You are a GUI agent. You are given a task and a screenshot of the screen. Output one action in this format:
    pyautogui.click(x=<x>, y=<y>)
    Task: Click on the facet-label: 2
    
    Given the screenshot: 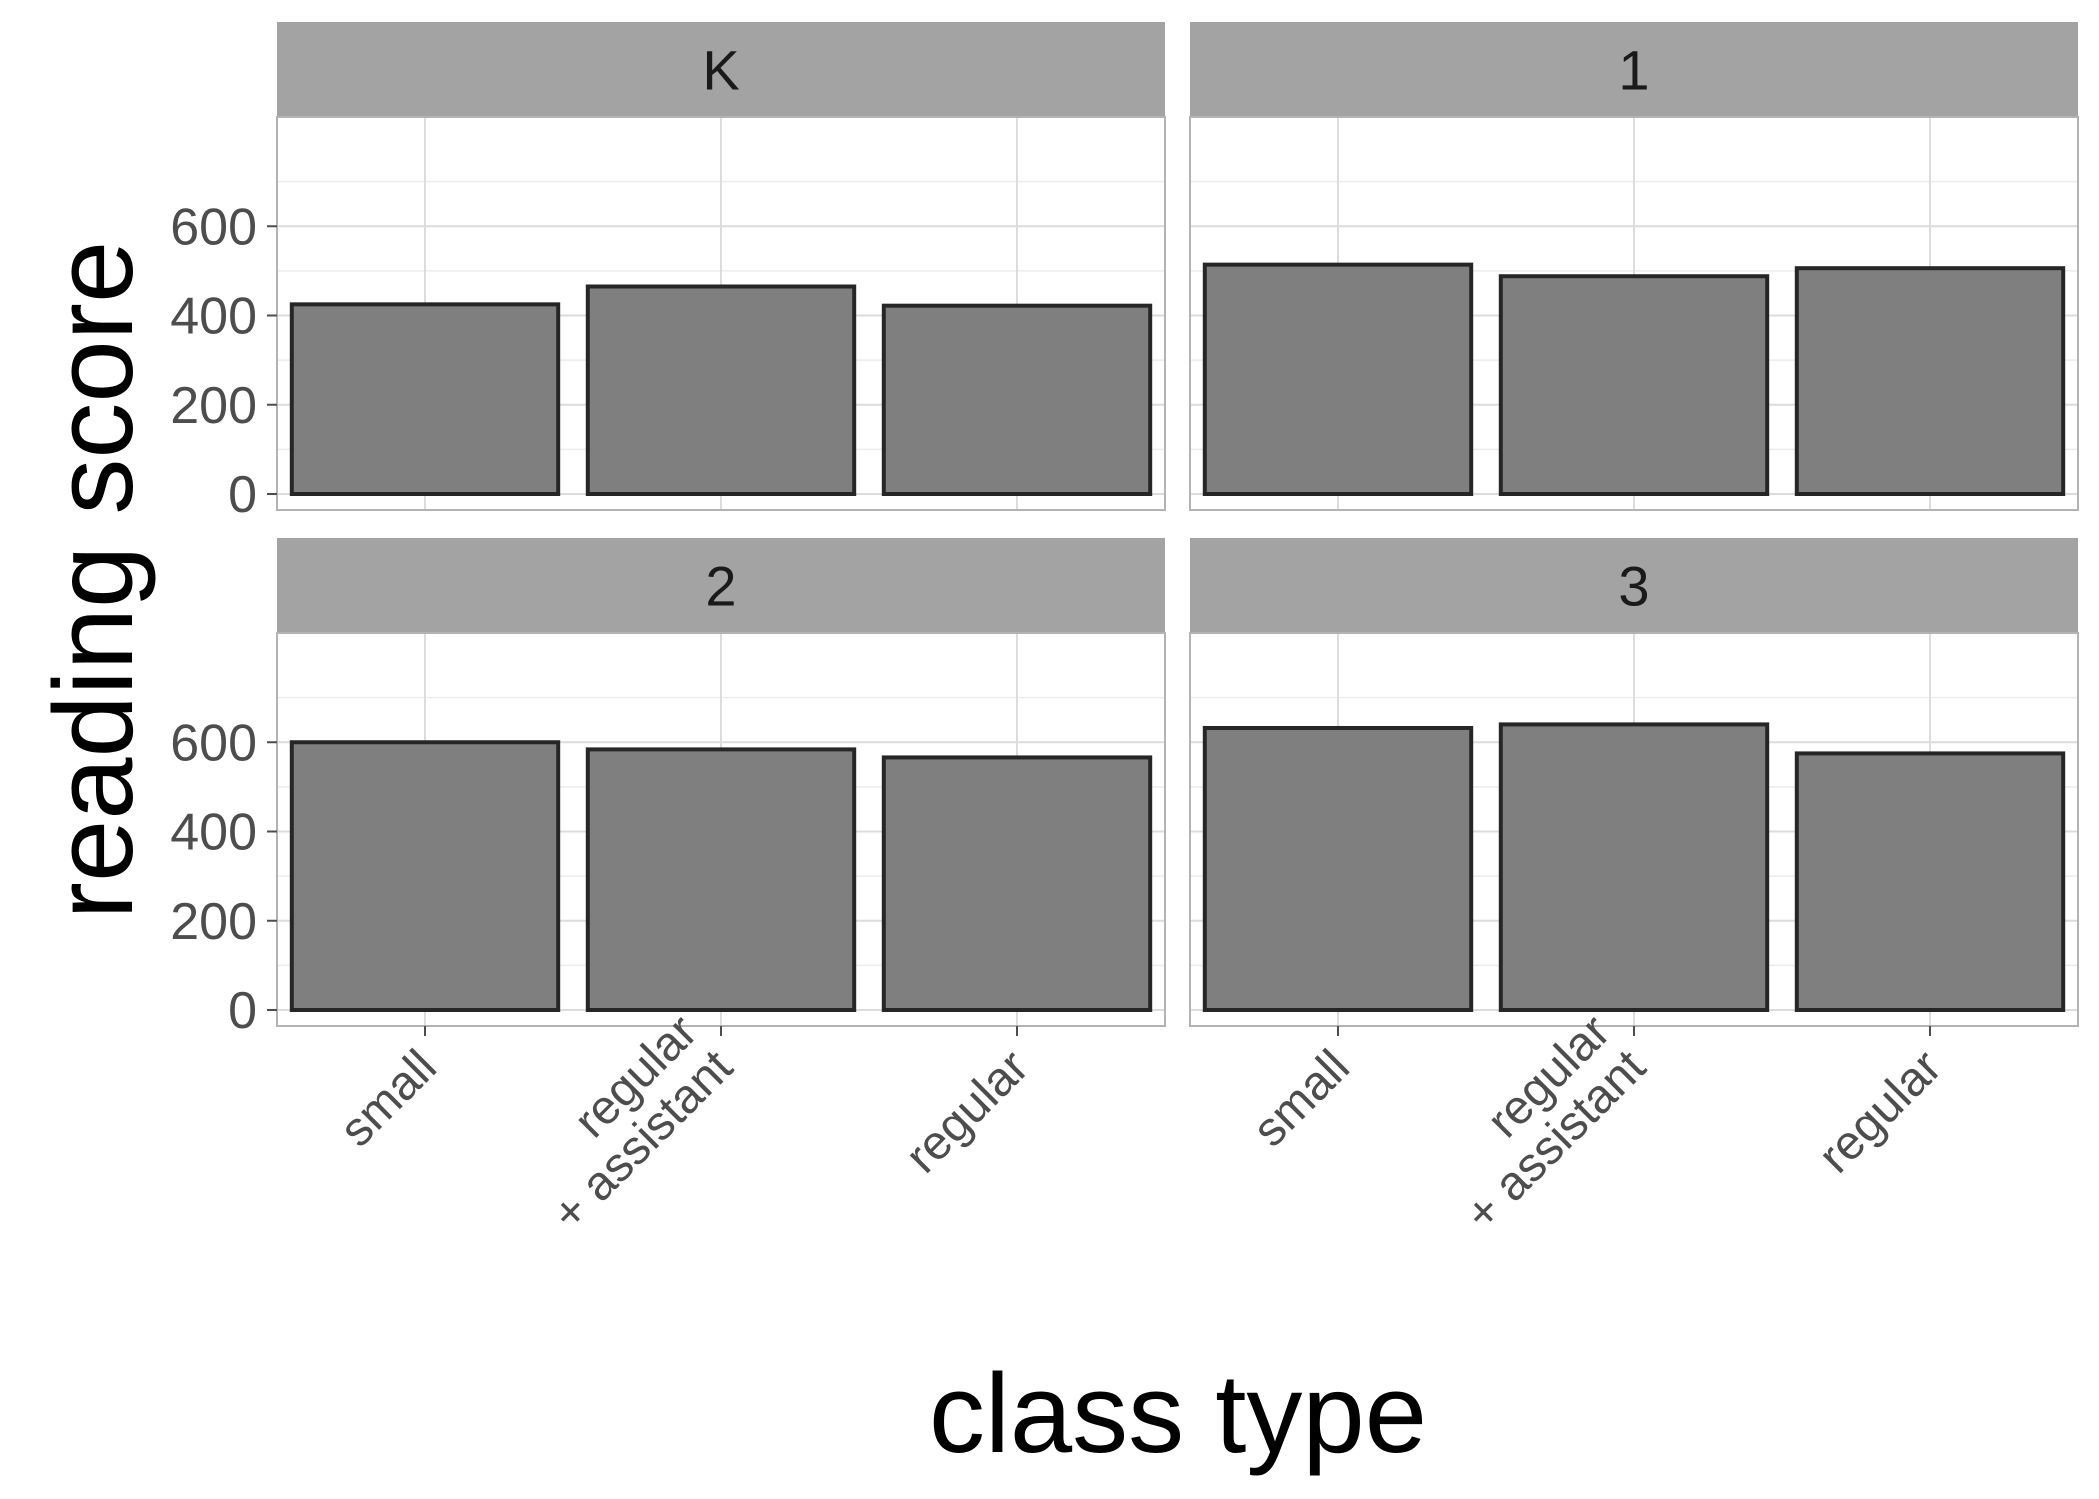 What is the action you would take?
    pyautogui.click(x=720, y=586)
    